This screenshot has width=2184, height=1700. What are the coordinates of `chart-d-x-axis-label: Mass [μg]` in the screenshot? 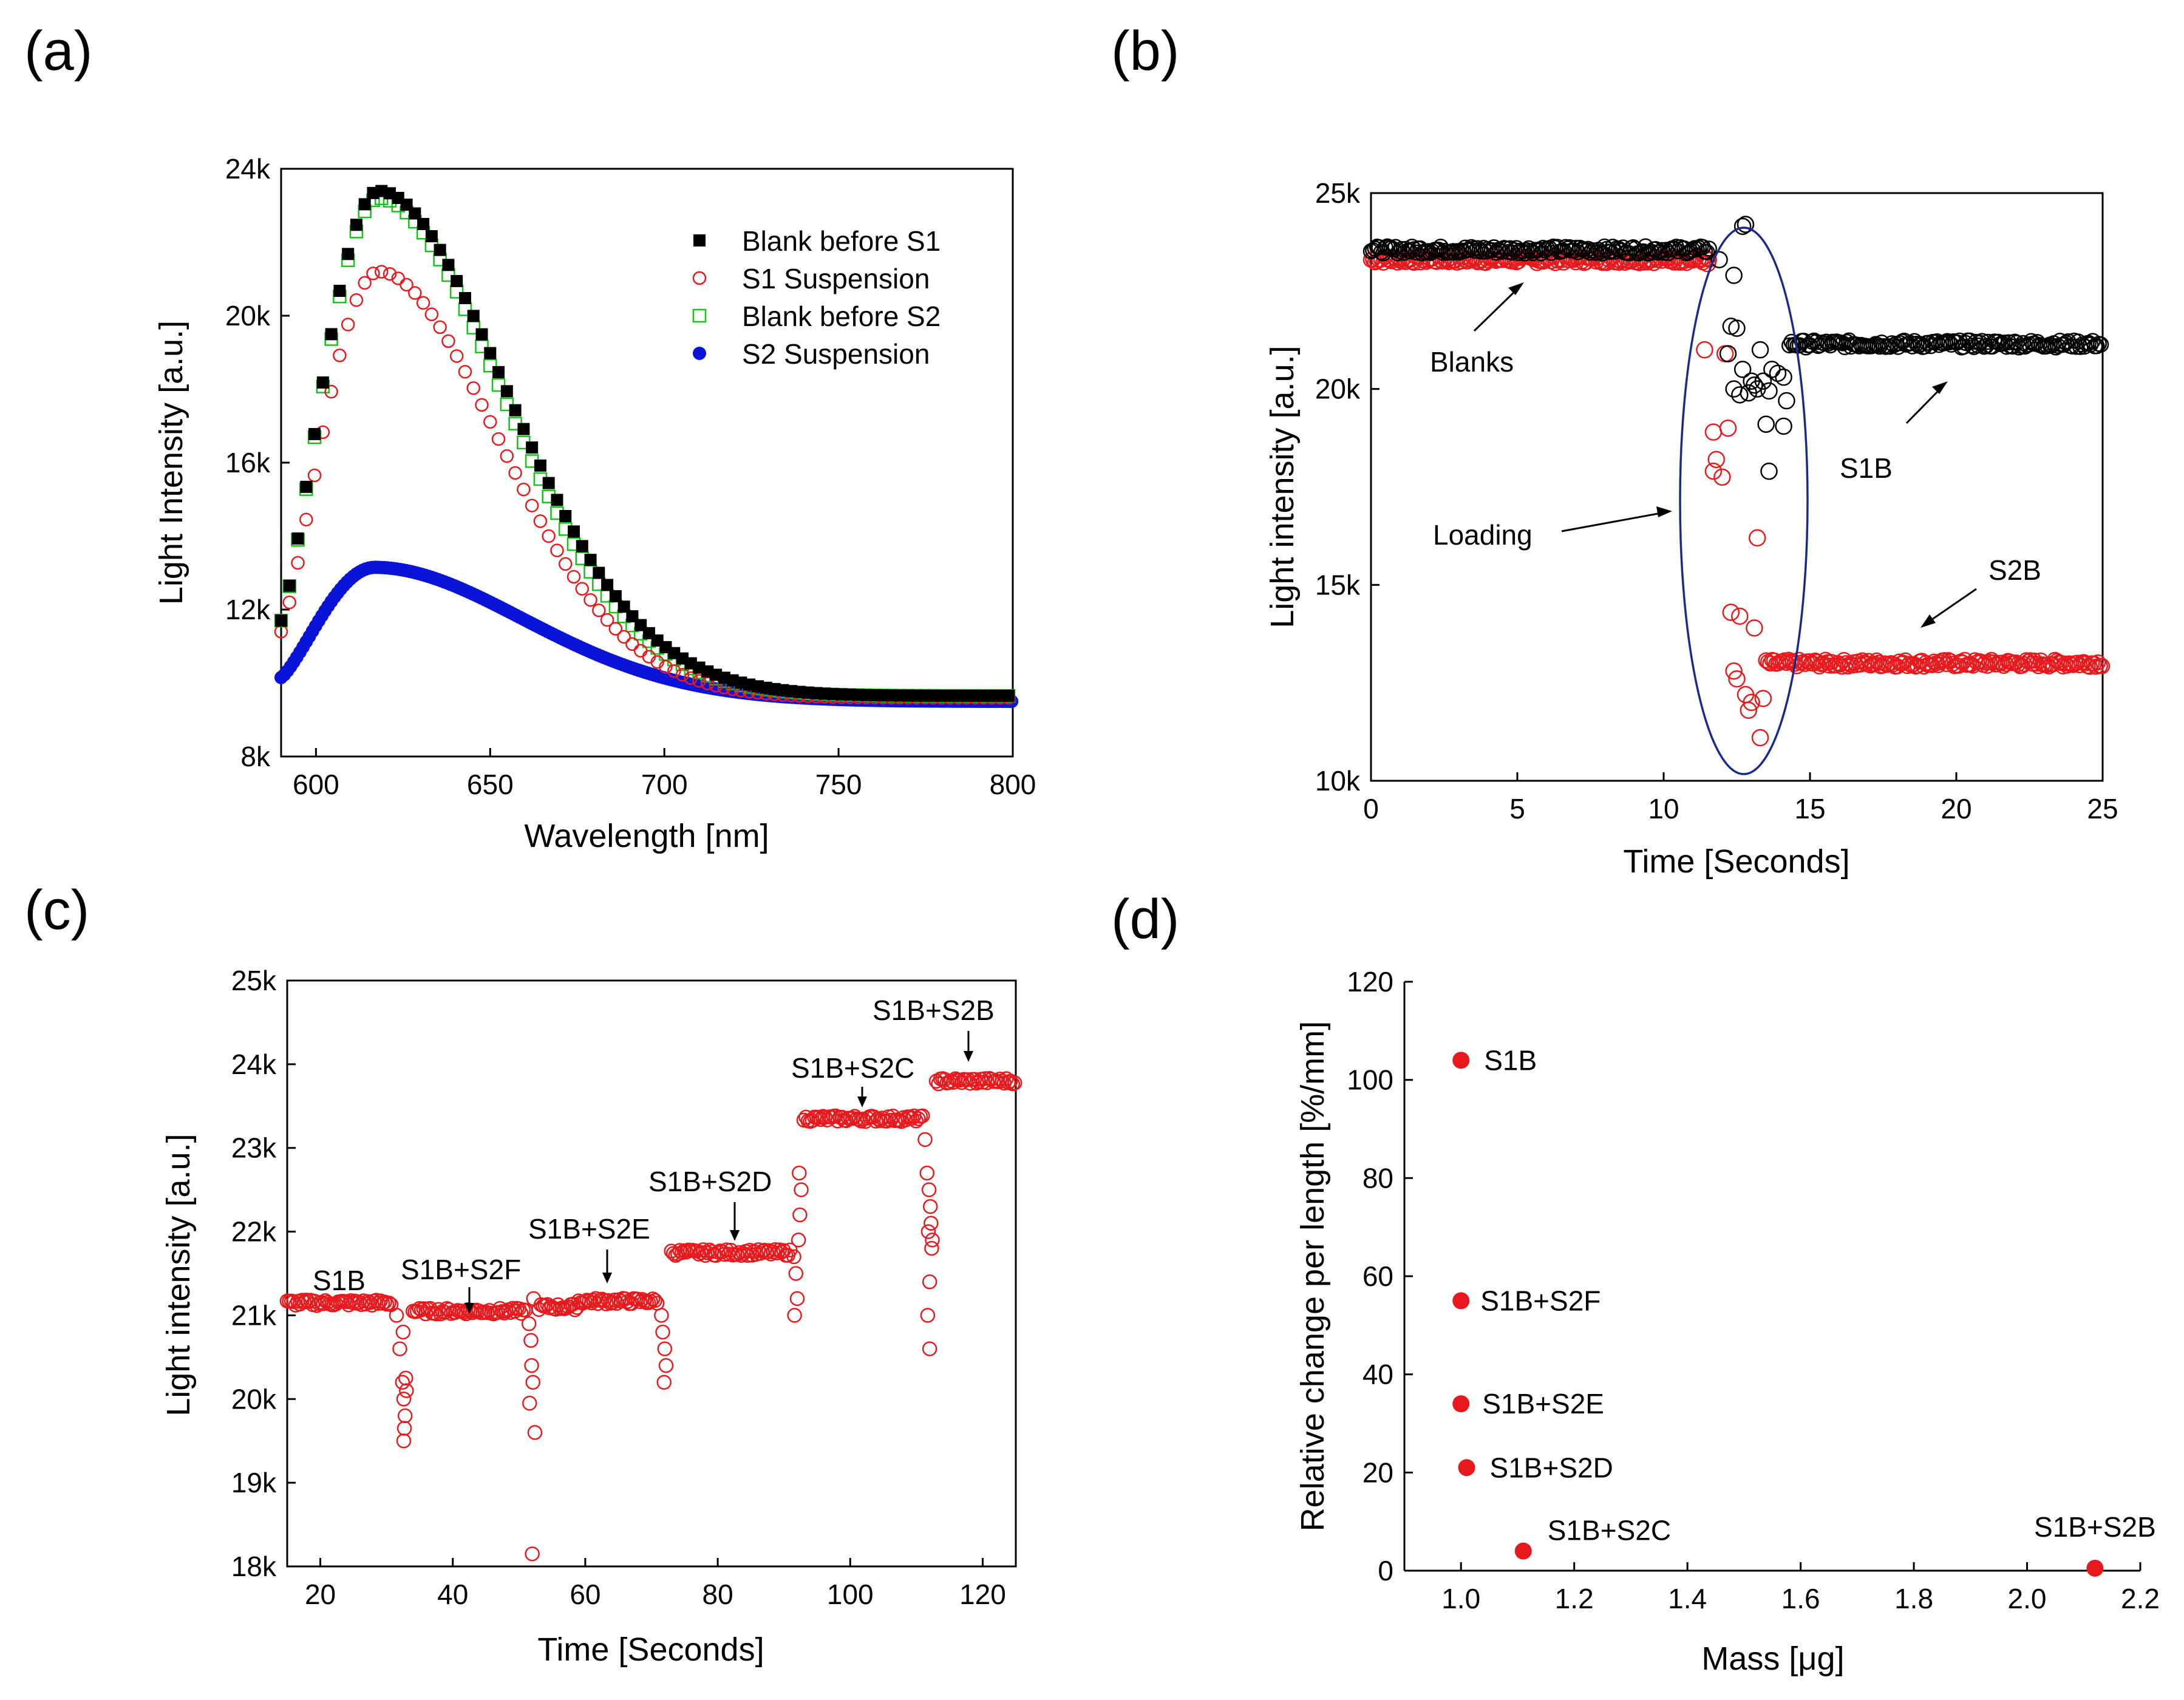 It's located at (1772, 1658).